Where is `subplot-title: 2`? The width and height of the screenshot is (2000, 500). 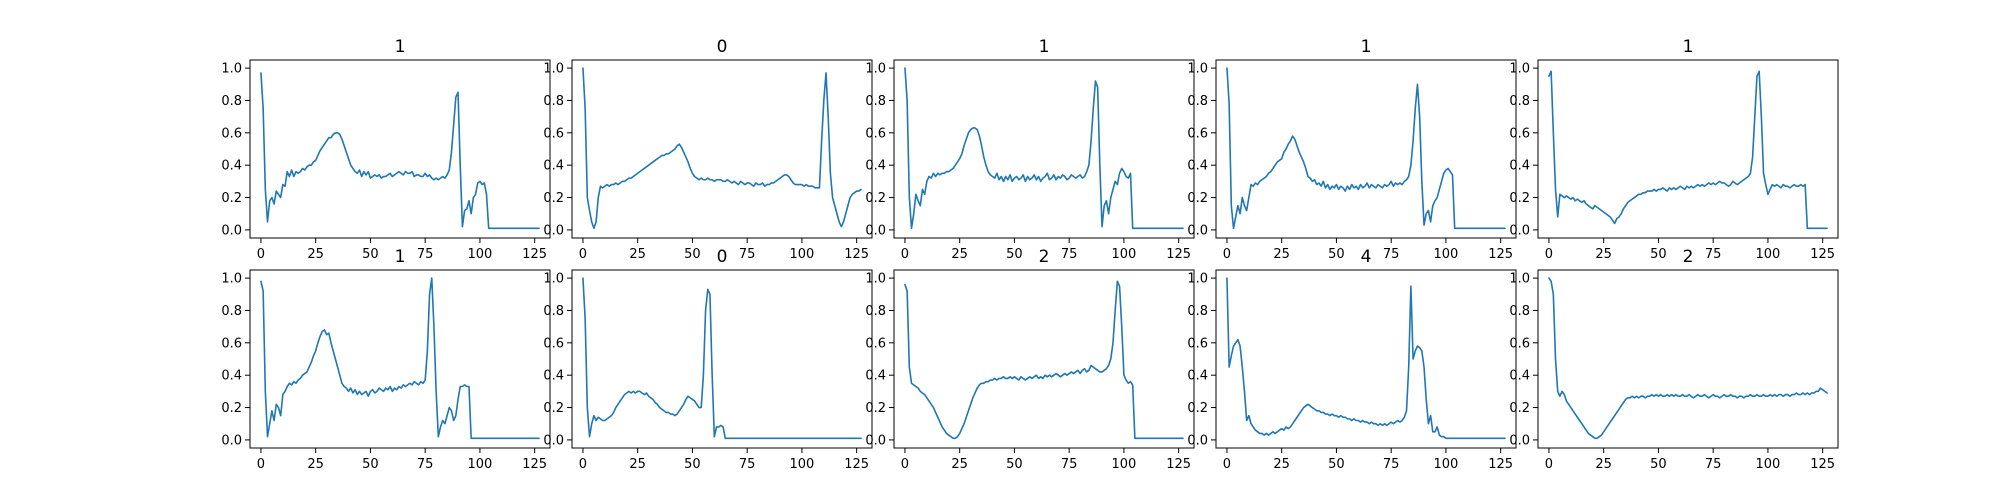
subplot-title: 2 is located at coordinates (1688, 257).